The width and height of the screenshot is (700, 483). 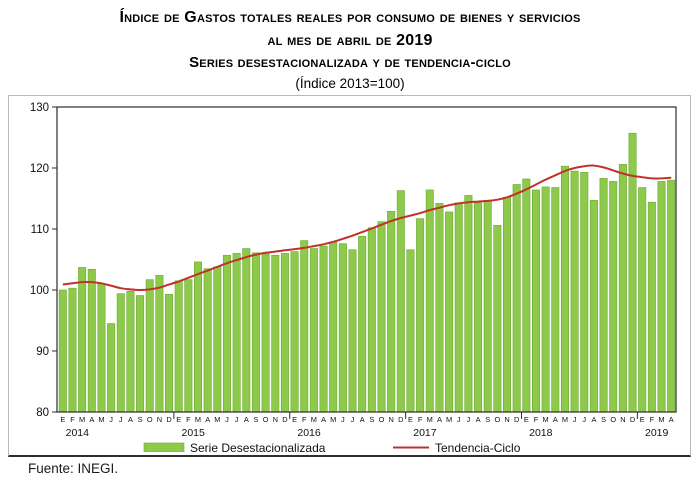 I want to click on y-axis-label: 130, so click(x=39, y=108).